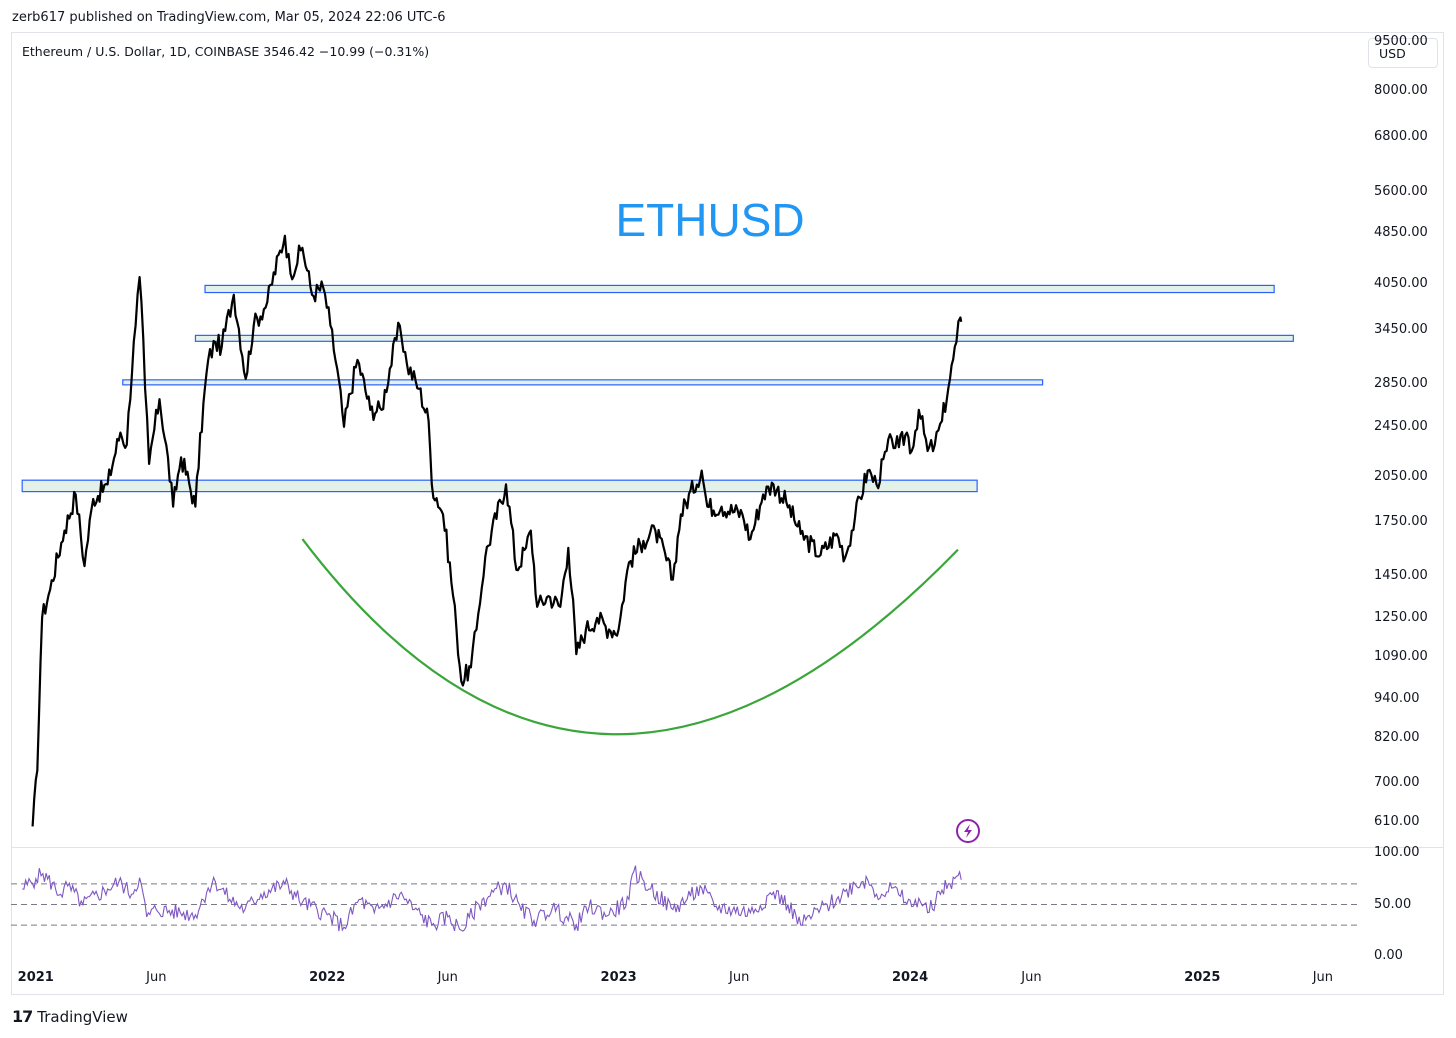  What do you see at coordinates (727, 847) in the screenshot?
I see `pane-separator` at bounding box center [727, 847].